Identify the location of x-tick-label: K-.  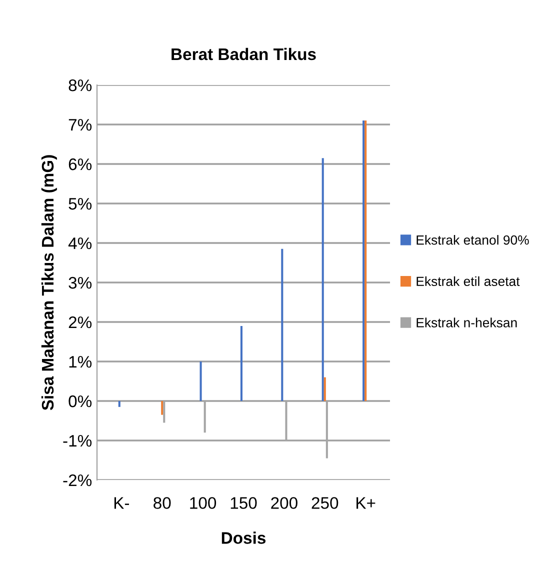
(122, 503).